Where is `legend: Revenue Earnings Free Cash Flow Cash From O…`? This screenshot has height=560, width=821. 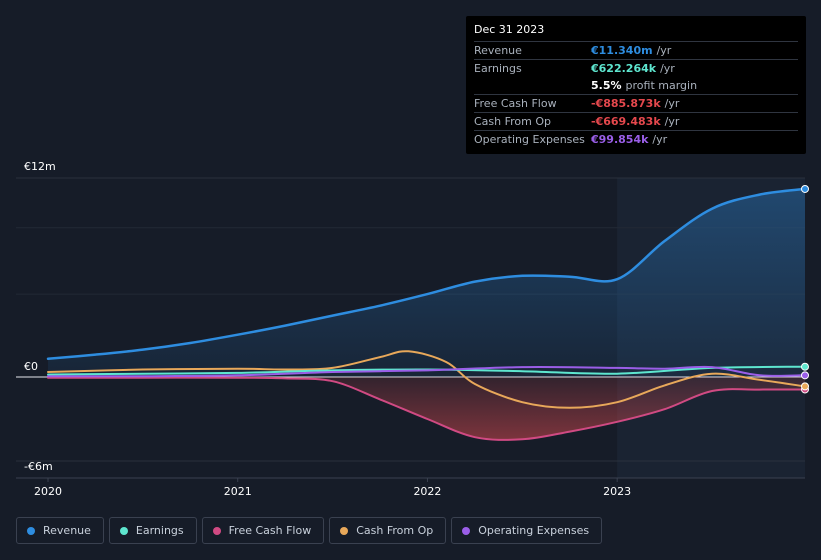
legend: Revenue Earnings Free Cash Flow Cash From O… is located at coordinates (309, 530).